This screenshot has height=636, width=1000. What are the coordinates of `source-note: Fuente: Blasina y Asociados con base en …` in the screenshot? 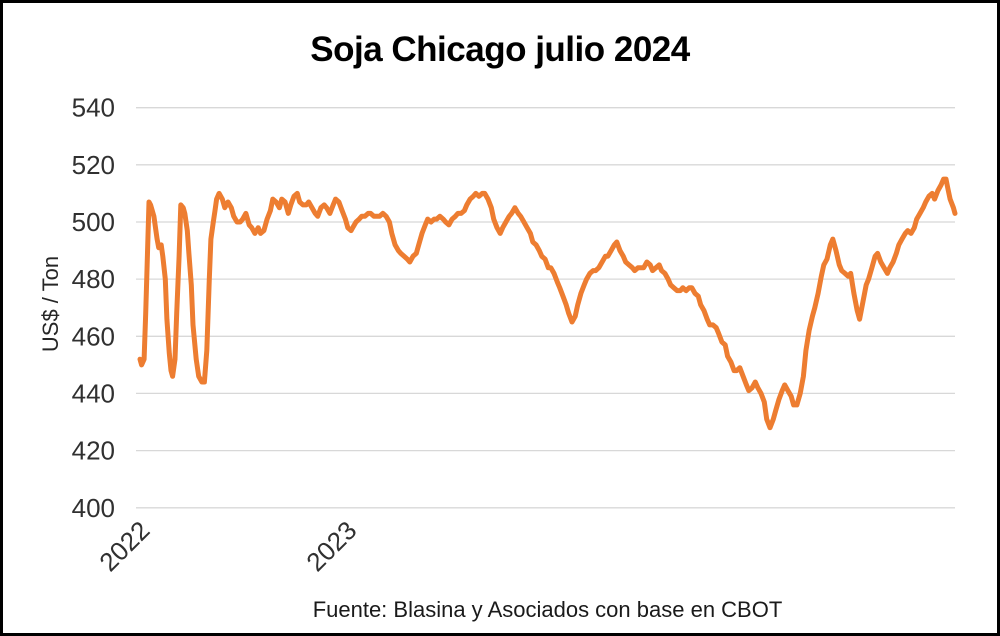 It's located at (547, 609).